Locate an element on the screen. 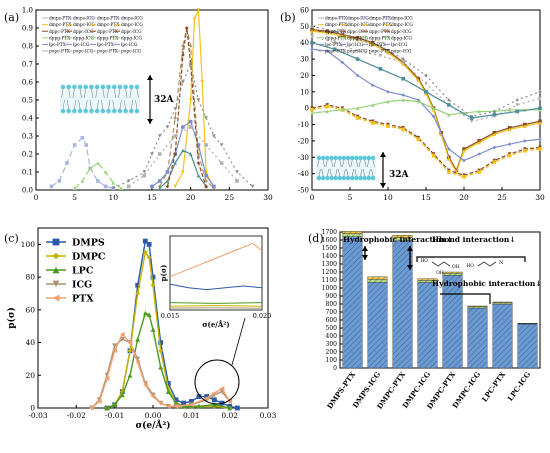 The height and width of the screenshot is (453, 550). y-tick-label: 0.9 is located at coordinates (27, 29).